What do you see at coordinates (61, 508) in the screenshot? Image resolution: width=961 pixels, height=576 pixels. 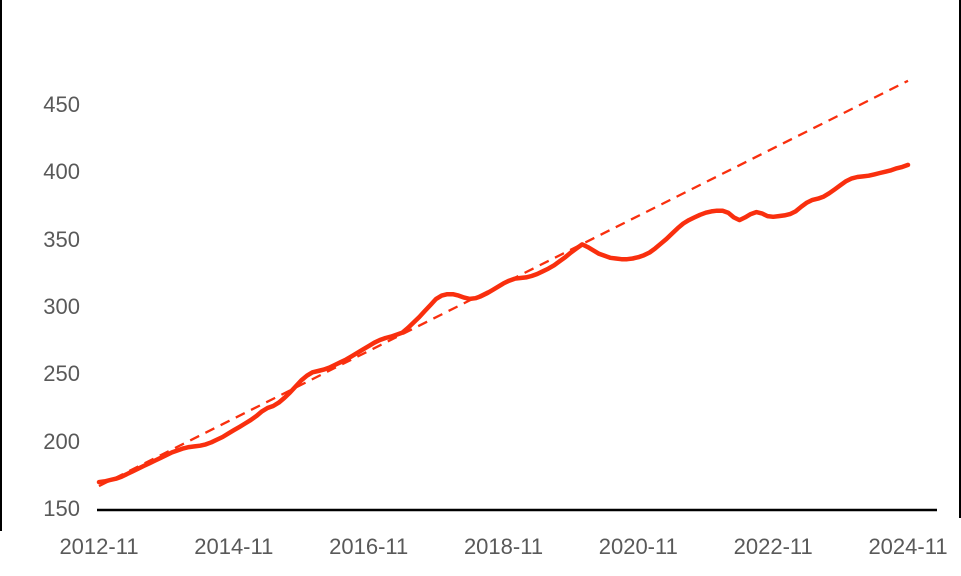 I see `y-tick-label: 150` at bounding box center [61, 508].